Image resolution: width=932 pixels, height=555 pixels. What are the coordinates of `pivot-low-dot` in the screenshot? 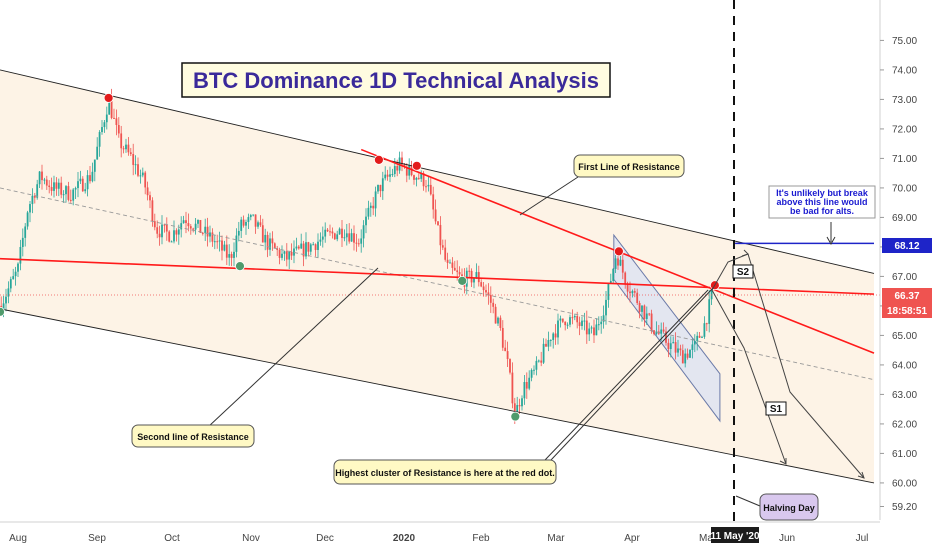 It's located at (2, 311).